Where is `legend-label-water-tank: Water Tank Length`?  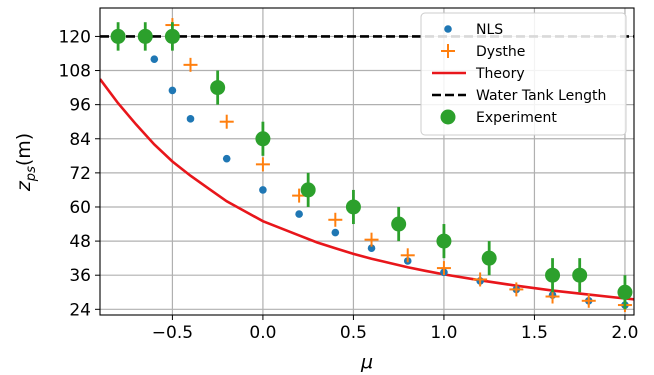 legend-label-water-tank: Water Tank Length is located at coordinates (541, 96).